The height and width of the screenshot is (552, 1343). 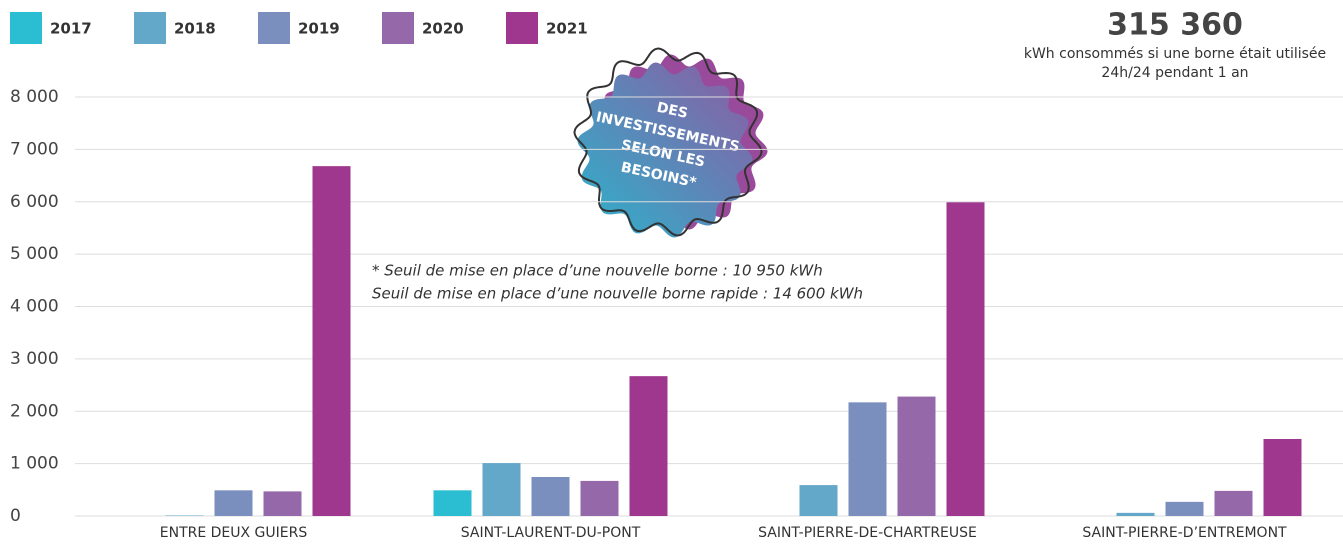 I want to click on y-tick-label: 1 000, so click(x=34, y=464).